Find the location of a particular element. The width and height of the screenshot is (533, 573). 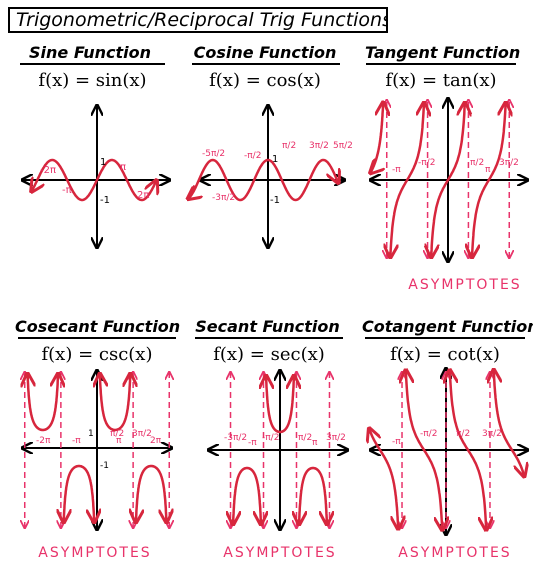

cotangent-asymptotes-label: ASYMPTOTES is located at coordinates (455, 553).